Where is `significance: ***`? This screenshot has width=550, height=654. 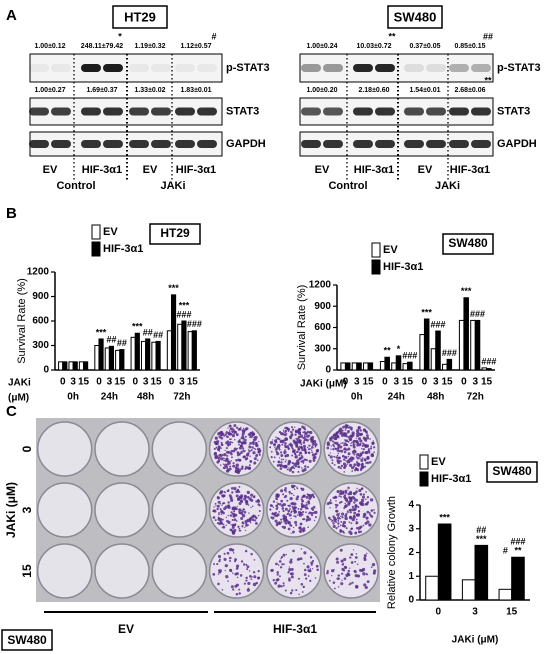 significance: *** is located at coordinates (444, 517).